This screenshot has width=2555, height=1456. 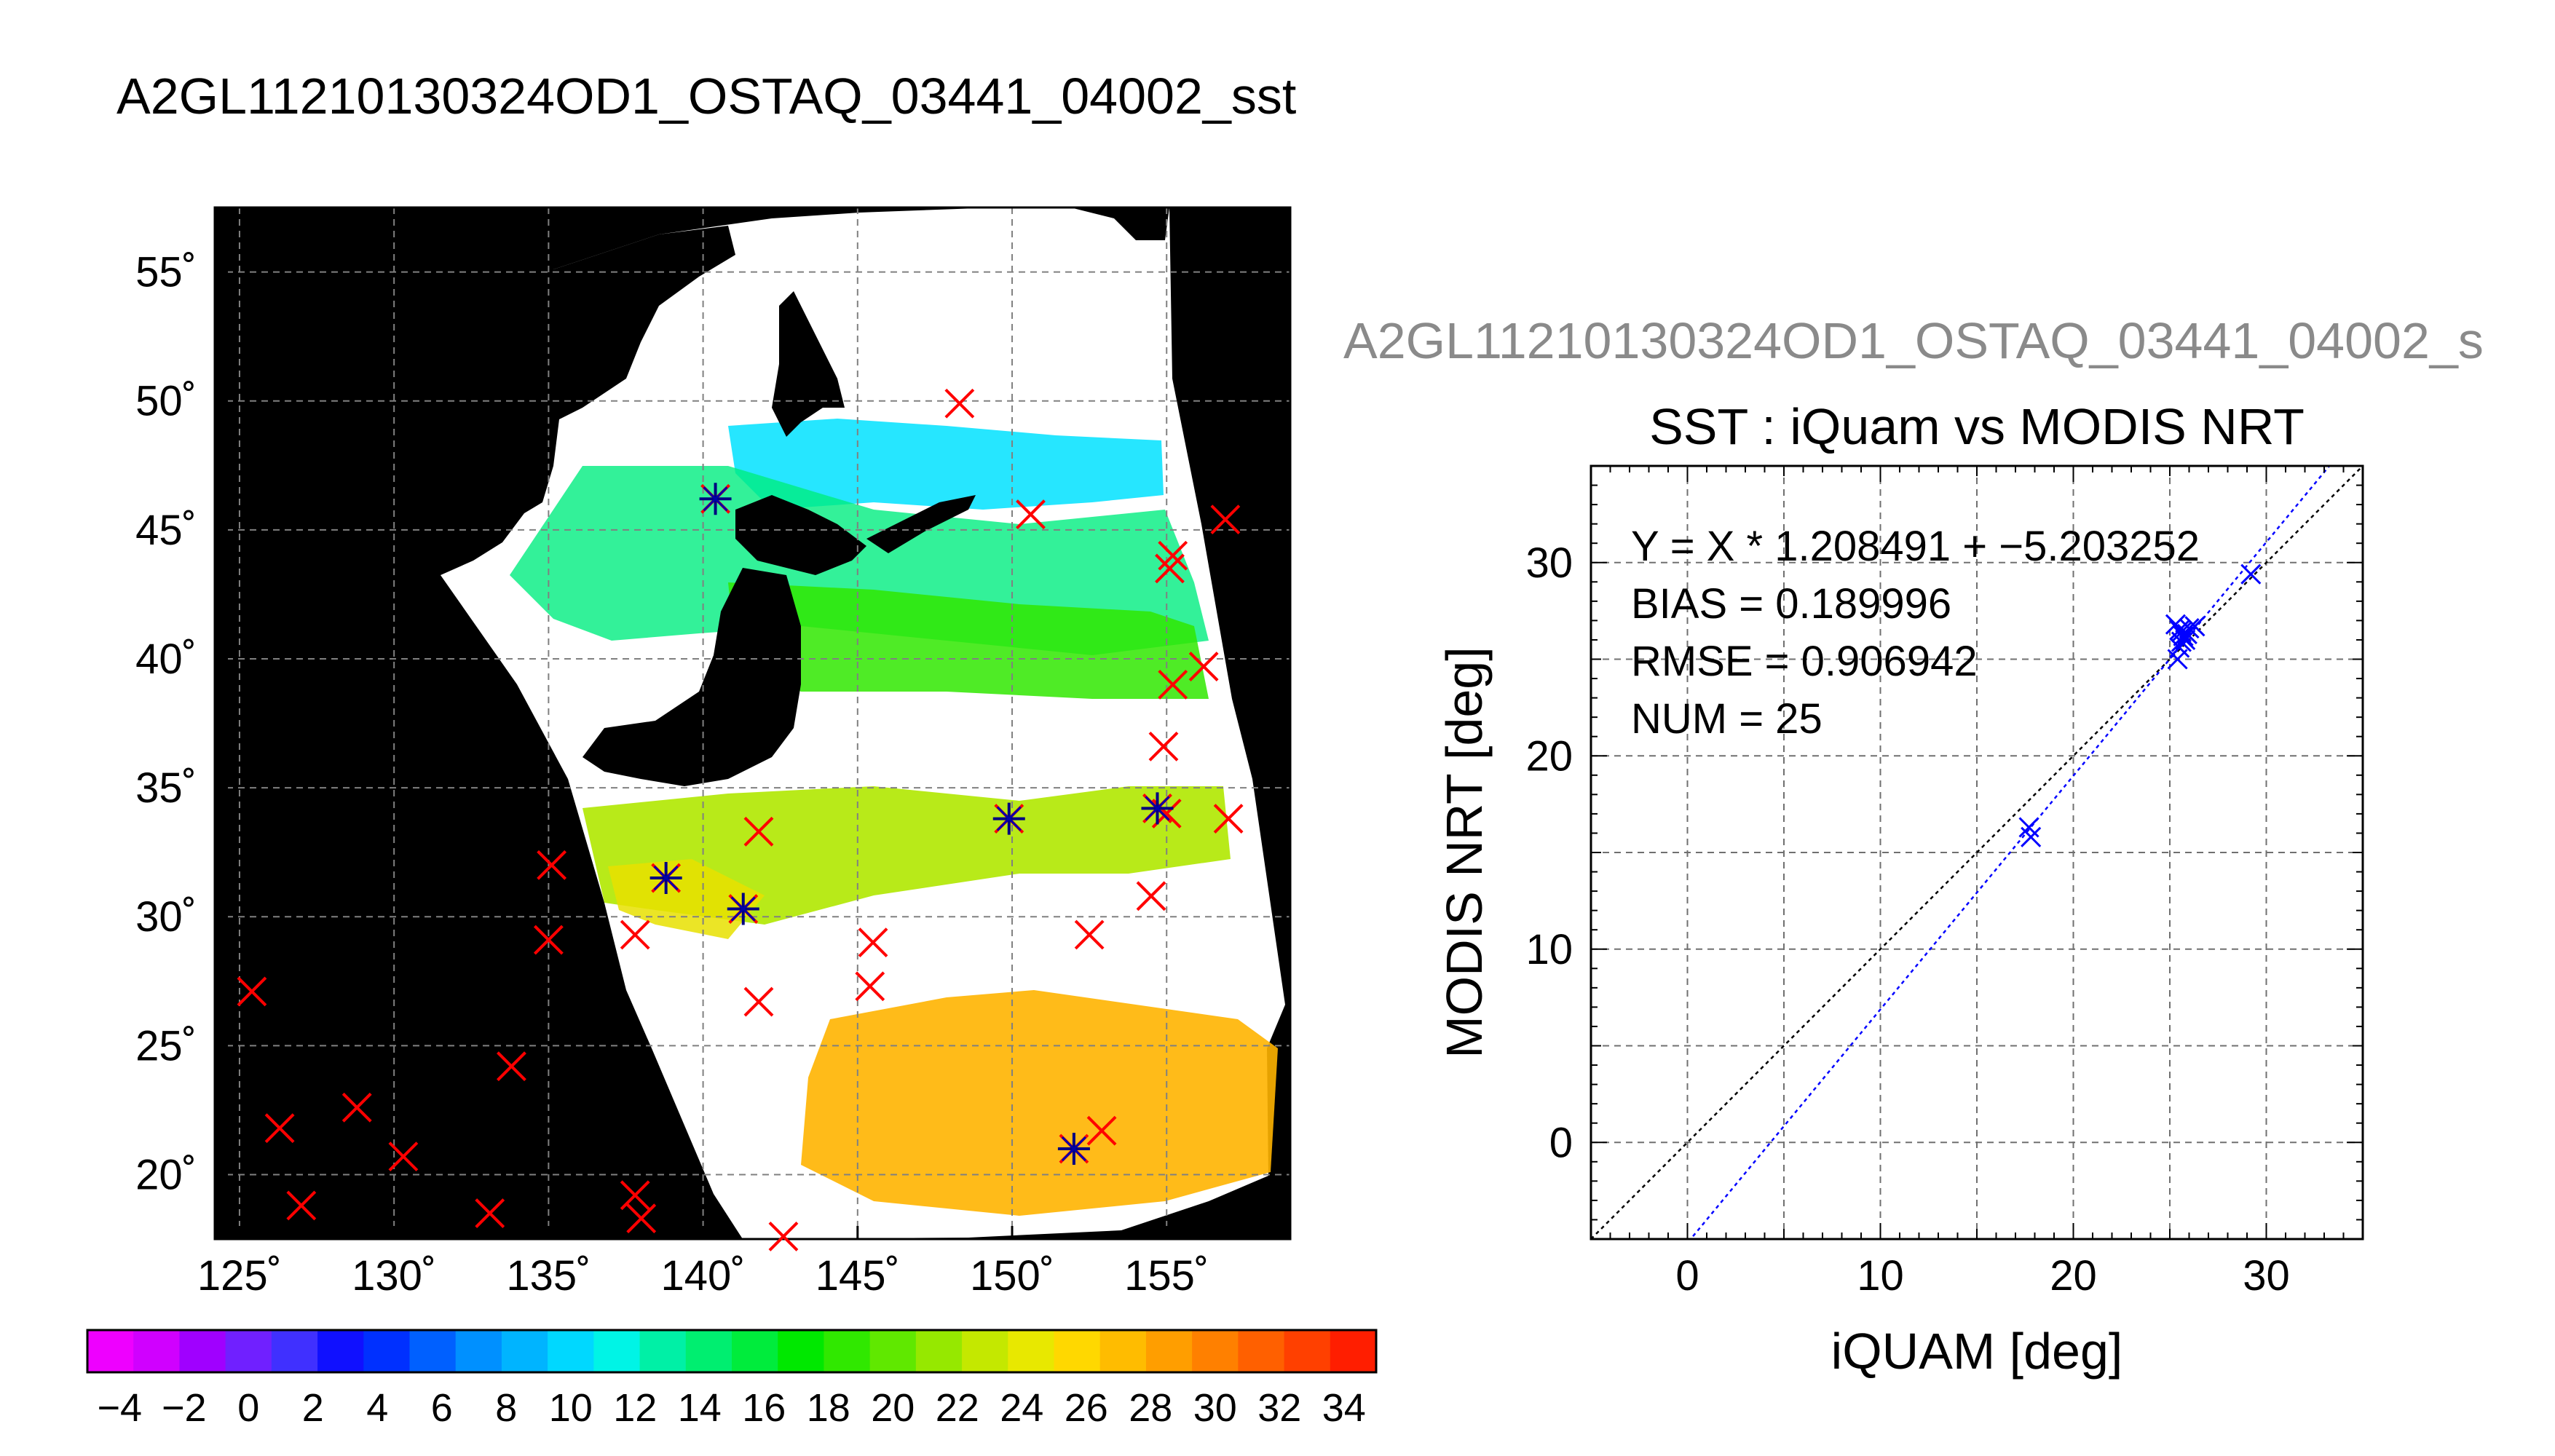 I want to click on map-collocated-blue-x-stroke-b, so click(x=1157, y=808).